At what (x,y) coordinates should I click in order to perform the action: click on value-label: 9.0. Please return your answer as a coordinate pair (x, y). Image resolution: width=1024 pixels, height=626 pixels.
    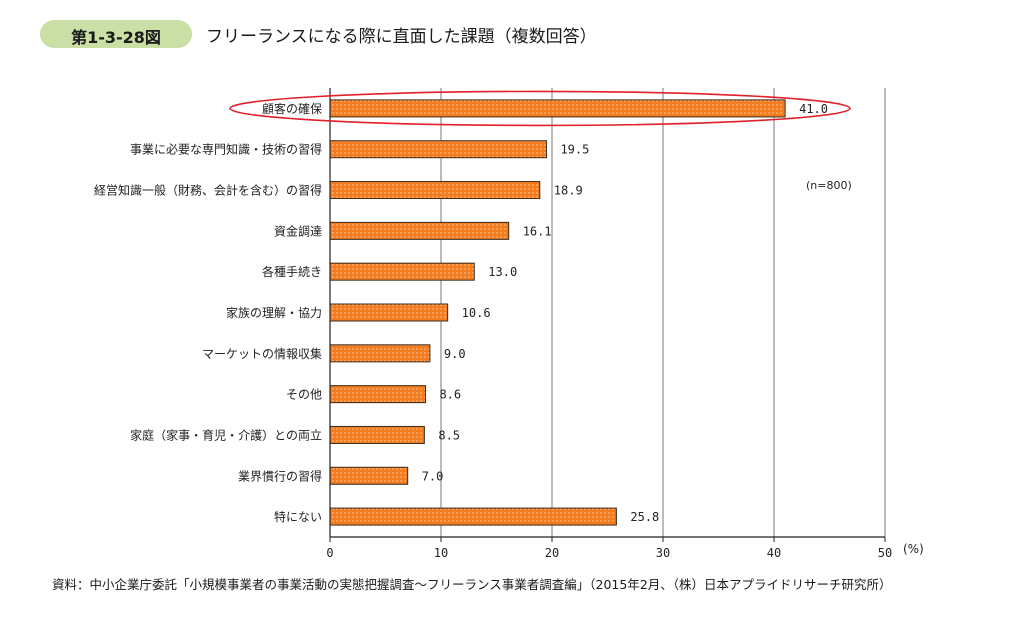
    Looking at the image, I should click on (455, 354).